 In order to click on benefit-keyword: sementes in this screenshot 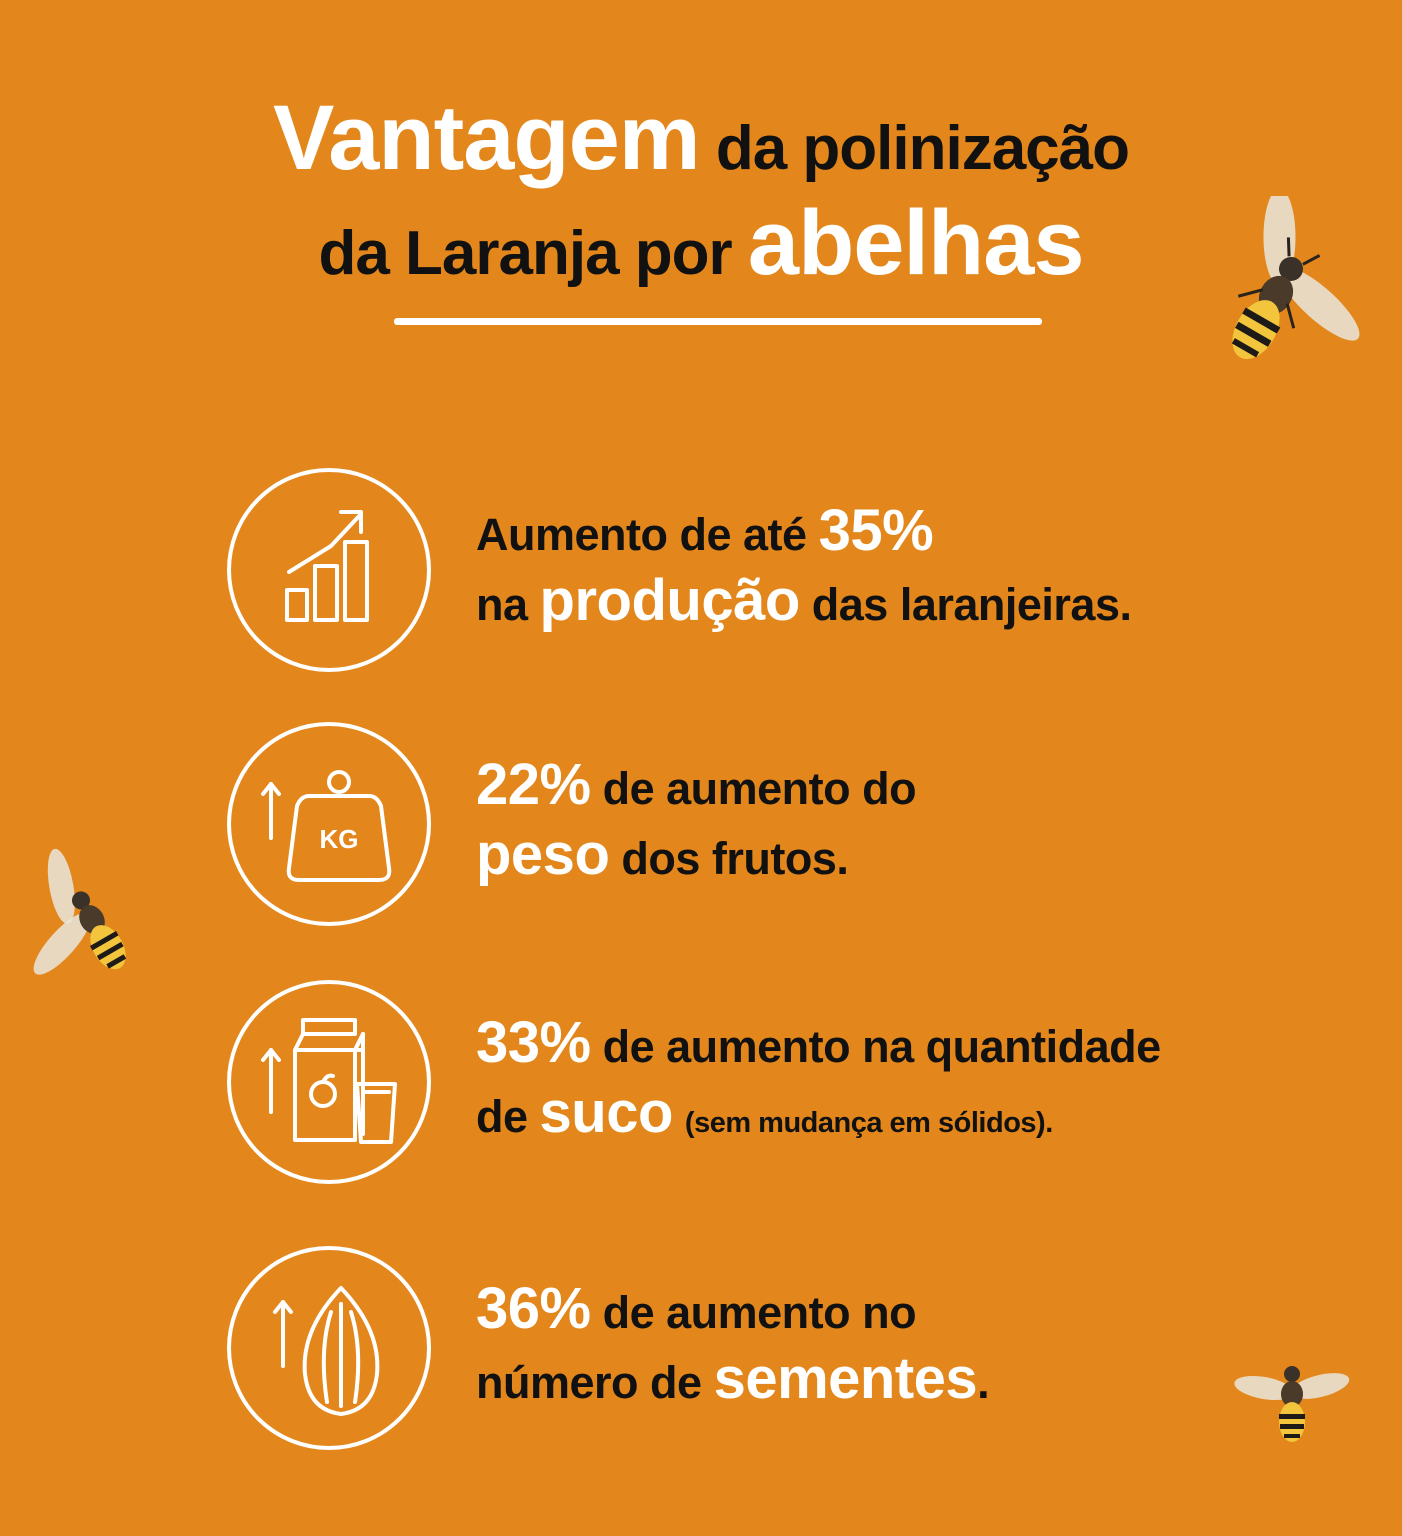, I will do `click(845, 1378)`.